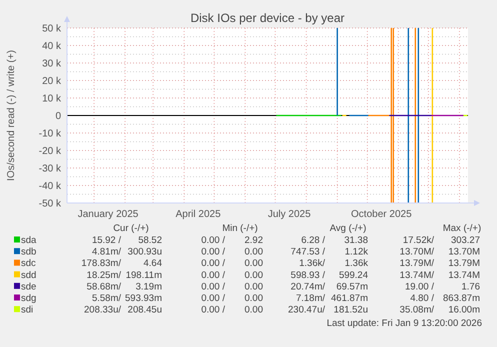  What do you see at coordinates (145, 310) in the screenshot?
I see `text: 208.45u` at bounding box center [145, 310].